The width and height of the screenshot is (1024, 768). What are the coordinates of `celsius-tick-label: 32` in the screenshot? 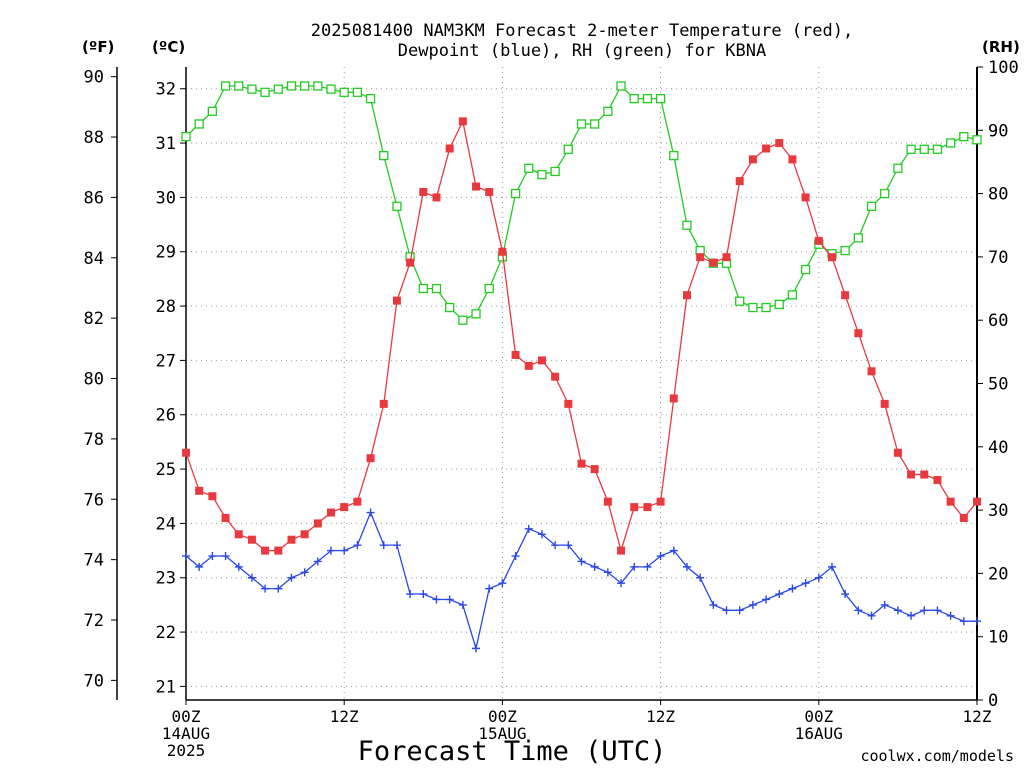 It's located at (166, 90).